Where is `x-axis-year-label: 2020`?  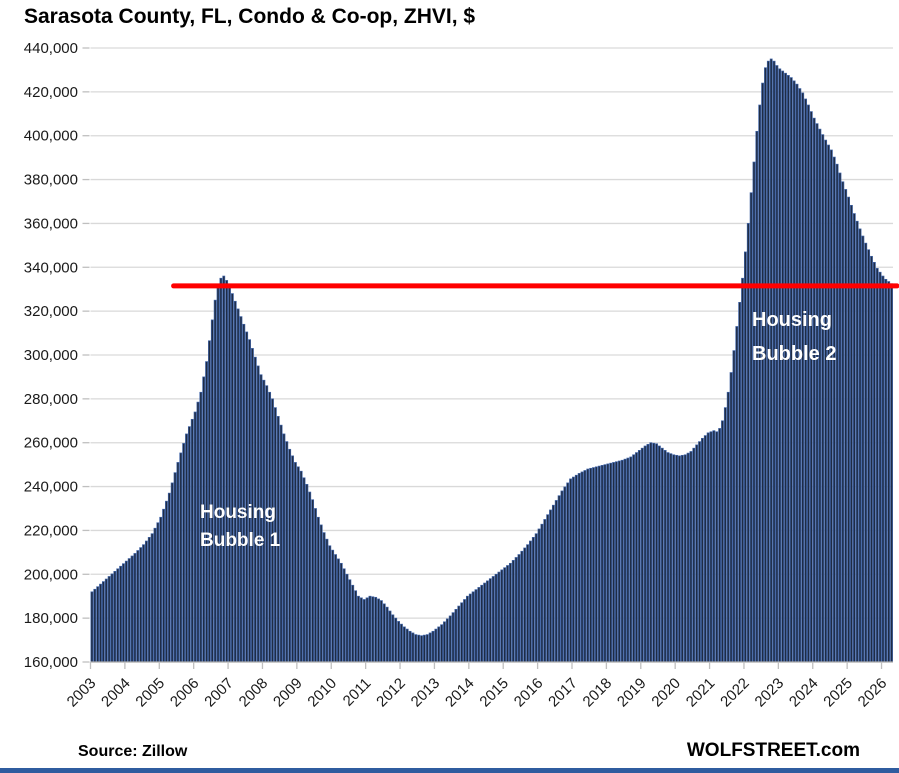 x-axis-year-label: 2020 is located at coordinates (666, 693).